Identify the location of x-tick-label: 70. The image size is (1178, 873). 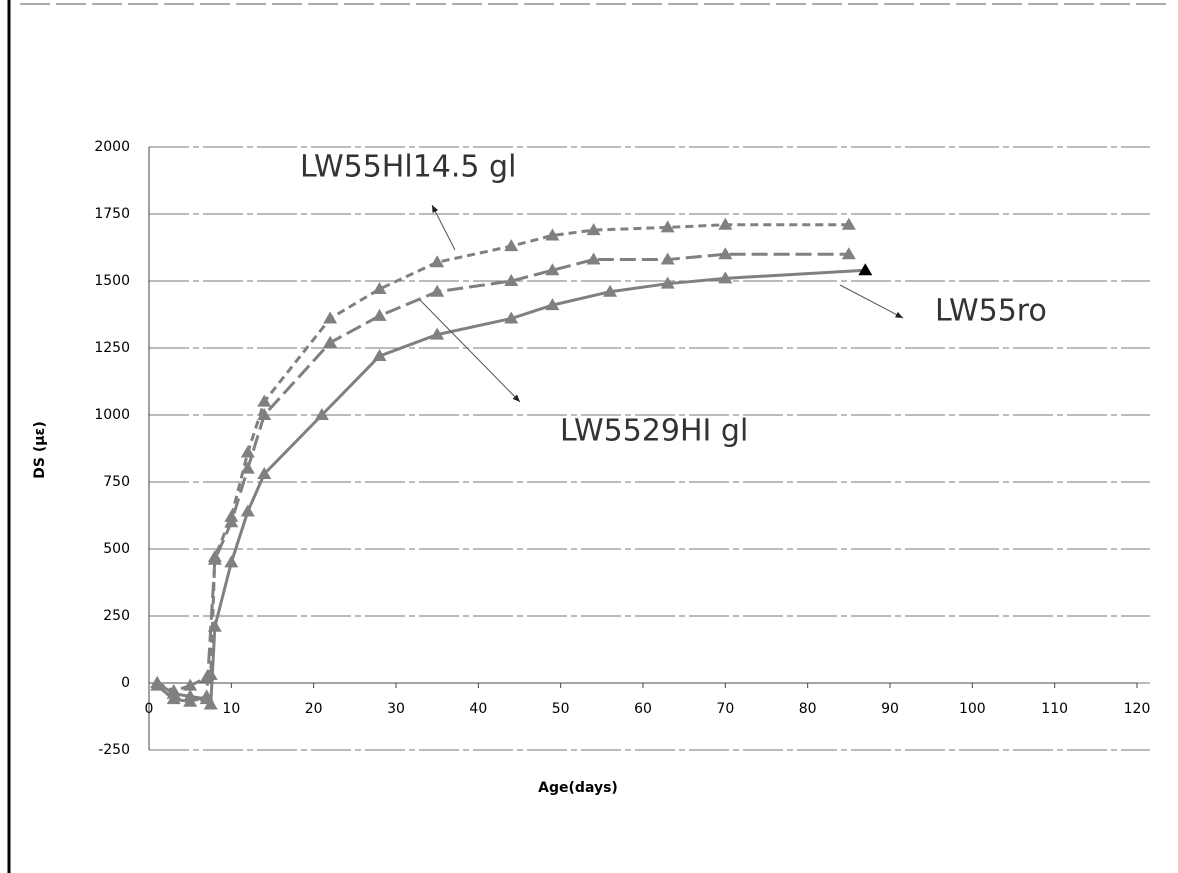
(725, 709).